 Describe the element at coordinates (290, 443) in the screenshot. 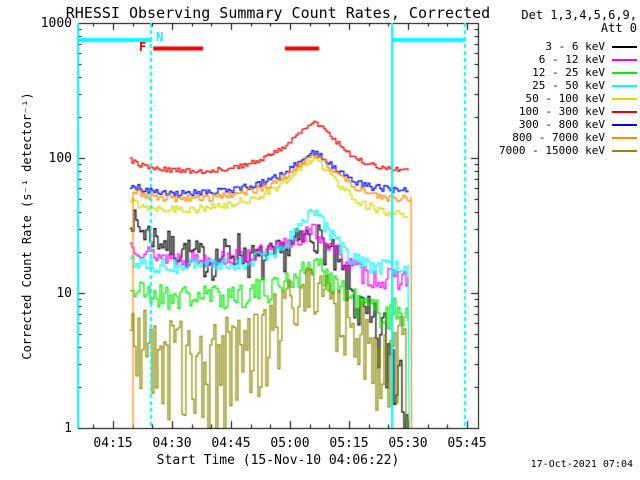

I see `x-tick-label: 05:00` at that location.